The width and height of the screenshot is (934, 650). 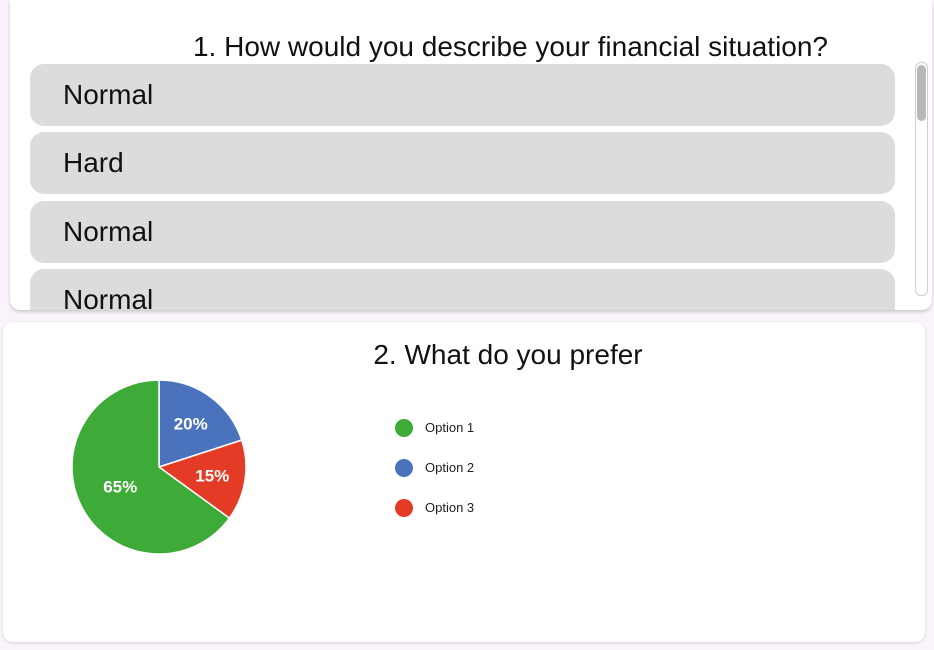 What do you see at coordinates (921, 179) in the screenshot?
I see `answer-list-scrollbar` at bounding box center [921, 179].